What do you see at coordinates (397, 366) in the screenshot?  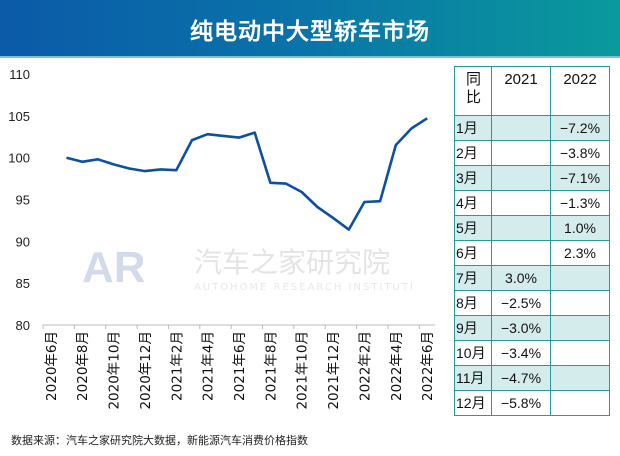 I see `x-tick-label: 2022年4月` at bounding box center [397, 366].